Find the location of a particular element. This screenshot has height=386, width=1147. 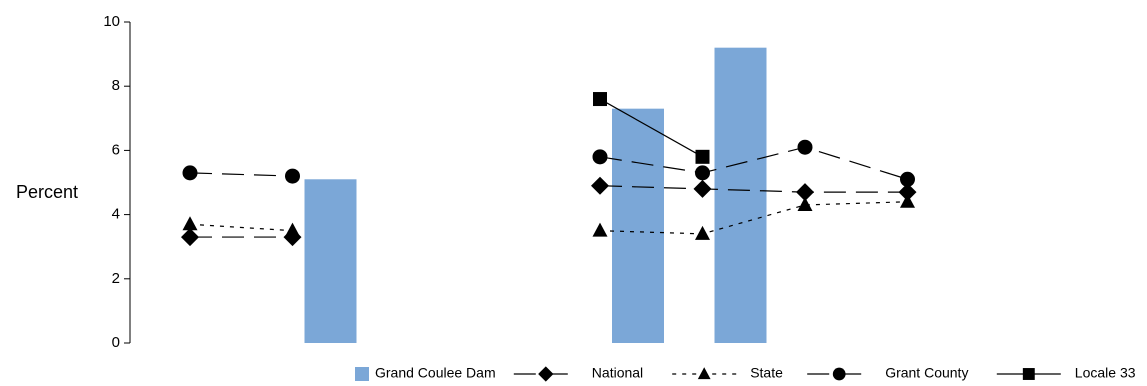

legend-label: Locale 33 is located at coordinates (1105, 373).